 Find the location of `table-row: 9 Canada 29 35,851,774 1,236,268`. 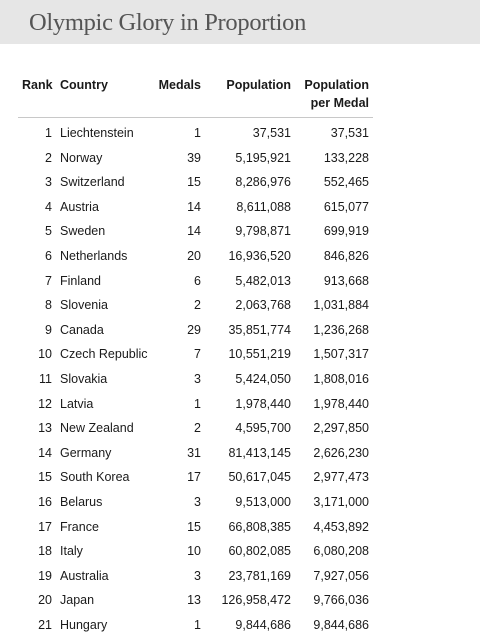

table-row: 9 Canada 29 35,851,774 1,236,268 is located at coordinates (195, 330).